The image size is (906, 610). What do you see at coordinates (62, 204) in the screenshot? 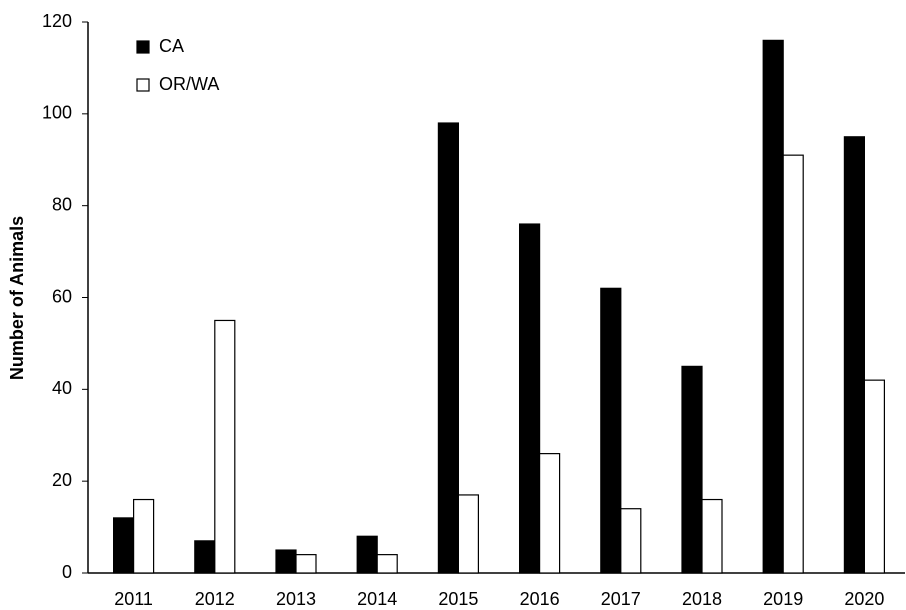
I see `y-tick-label: 80` at bounding box center [62, 204].